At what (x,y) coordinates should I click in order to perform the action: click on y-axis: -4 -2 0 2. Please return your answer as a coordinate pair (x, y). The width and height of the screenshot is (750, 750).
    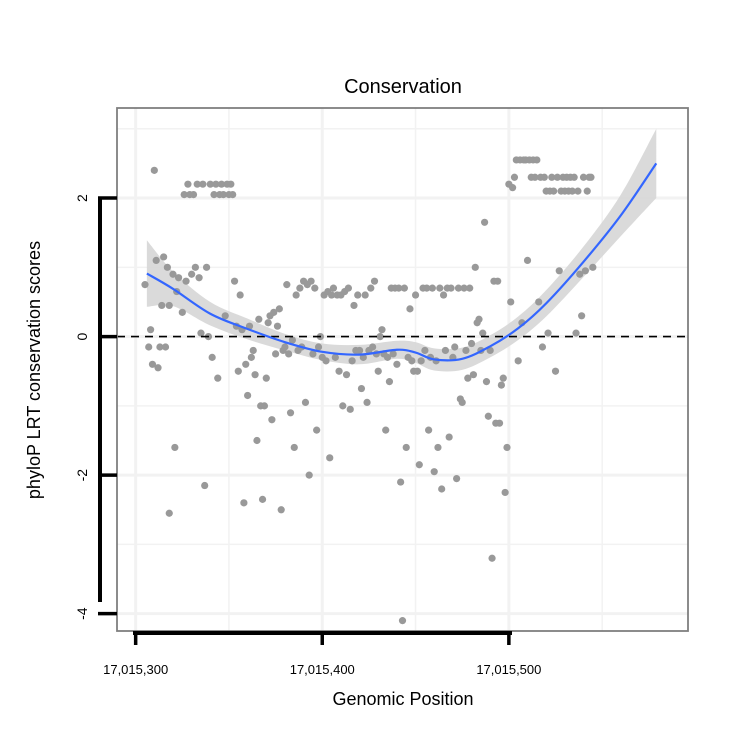
    Looking at the image, I should click on (95, 407).